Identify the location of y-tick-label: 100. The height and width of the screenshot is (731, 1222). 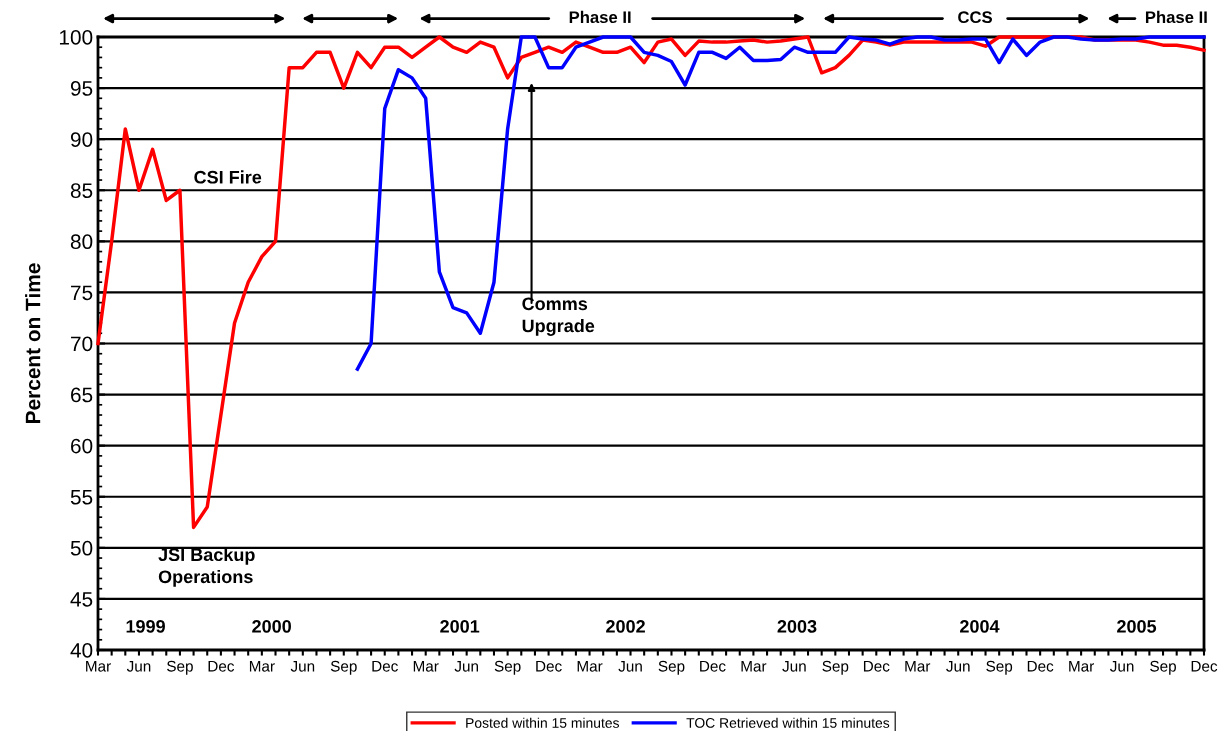
(76, 37).